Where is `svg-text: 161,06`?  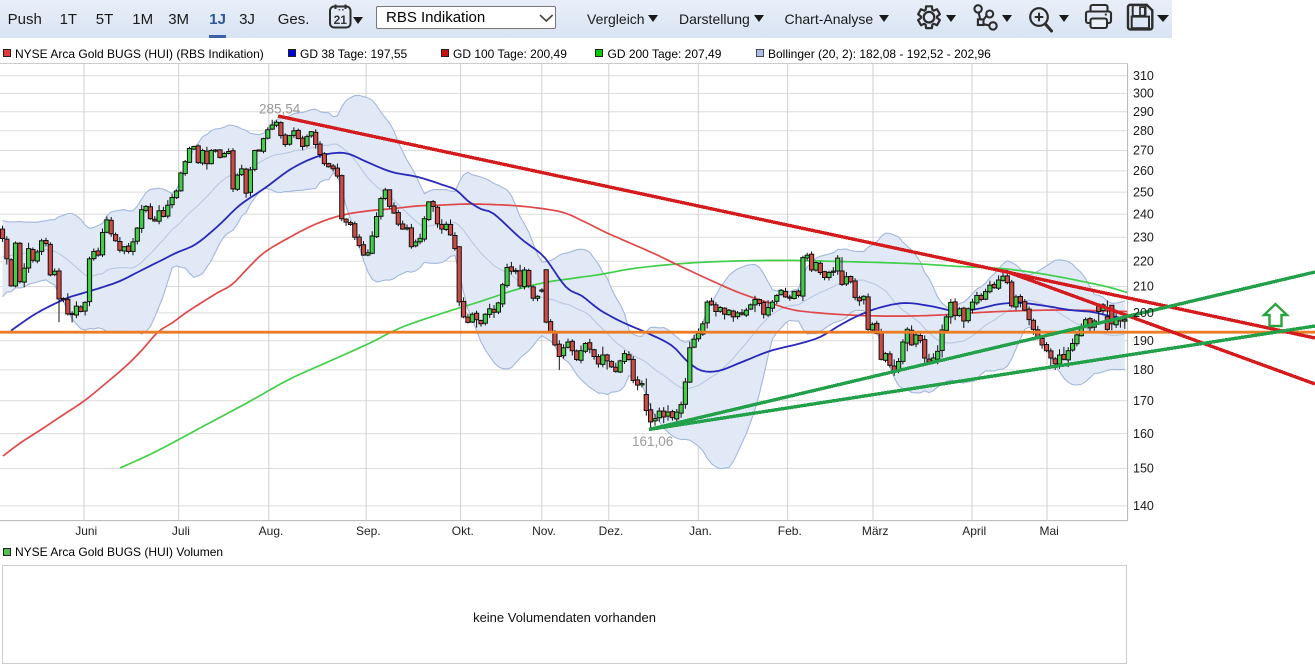 svg-text: 161,06 is located at coordinates (652, 441).